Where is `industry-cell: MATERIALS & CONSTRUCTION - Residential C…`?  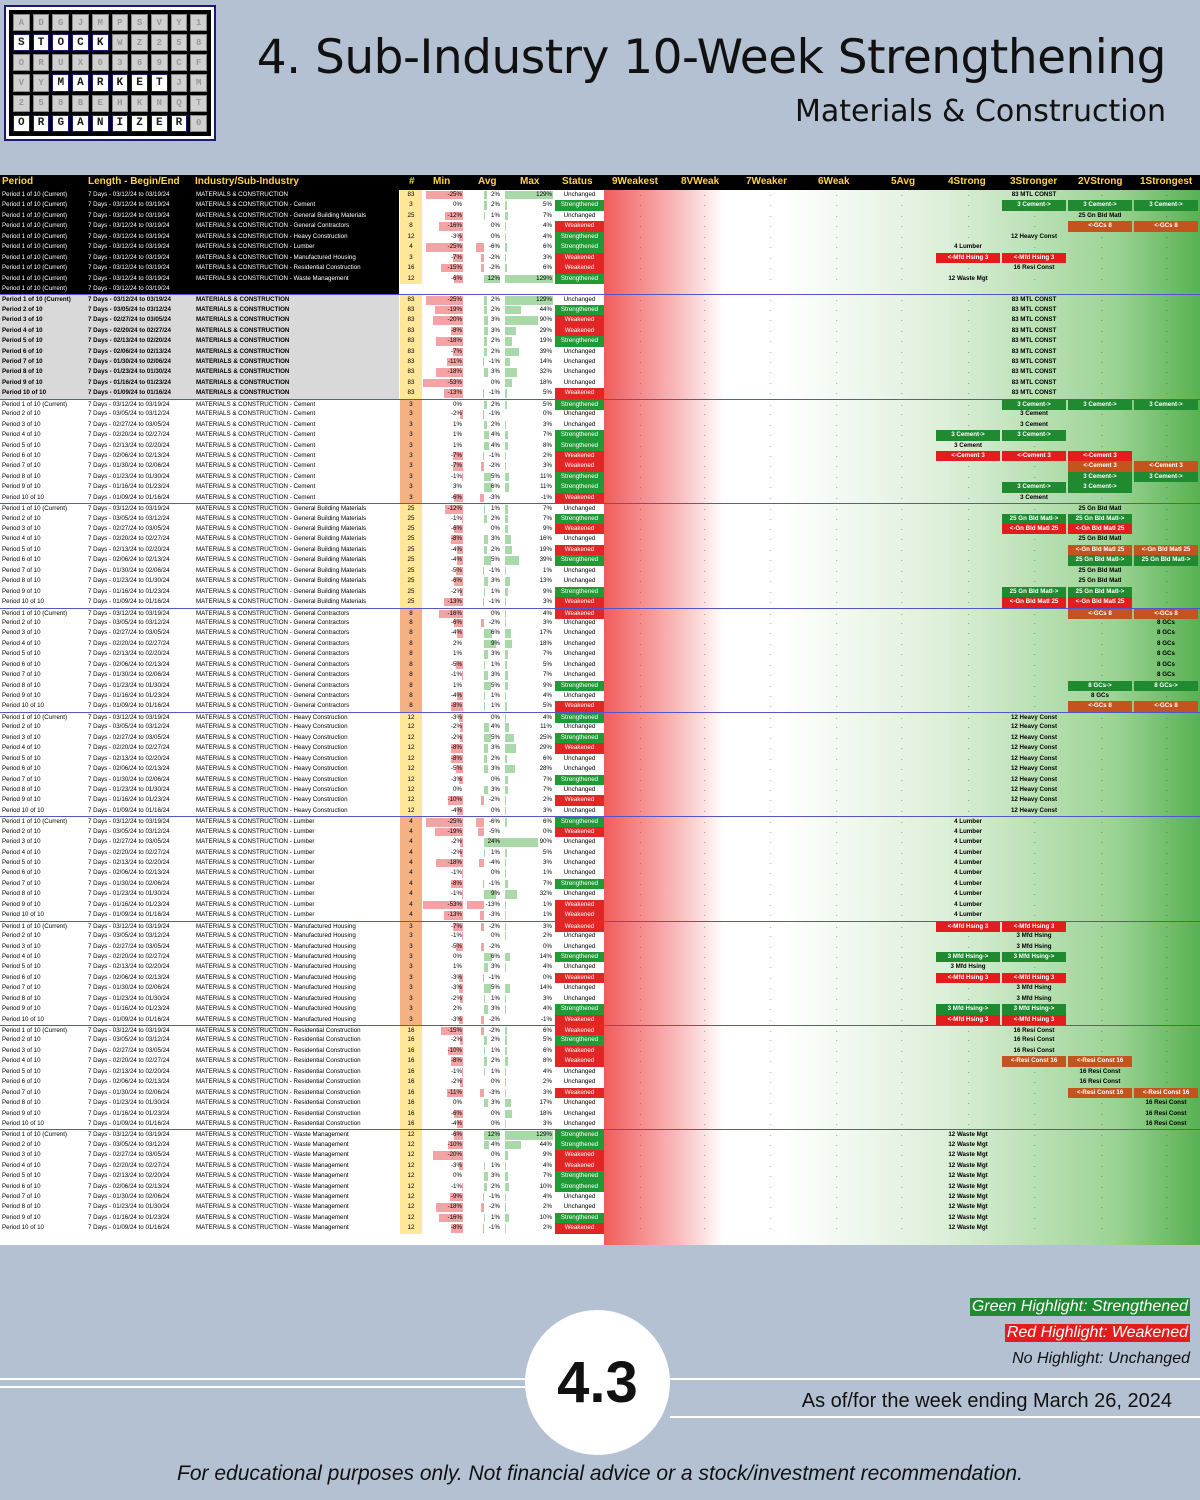
industry-cell: MATERIALS & CONSTRUCTION - Residential C… is located at coordinates (278, 1103).